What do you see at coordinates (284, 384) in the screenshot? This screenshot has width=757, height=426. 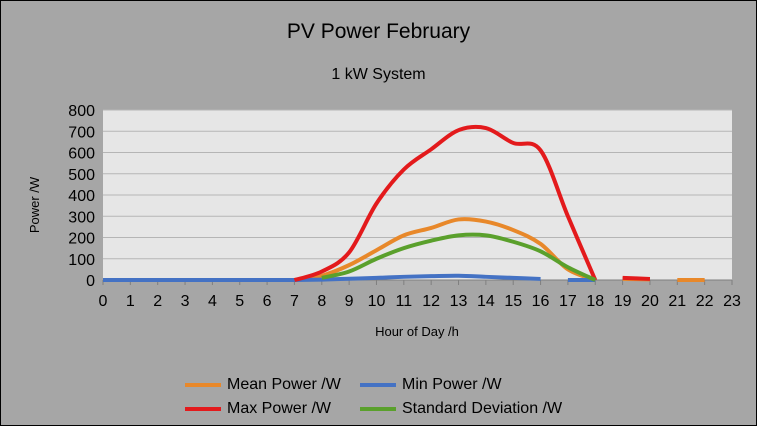 I see `legend-label-mean: Mean Power /W` at bounding box center [284, 384].